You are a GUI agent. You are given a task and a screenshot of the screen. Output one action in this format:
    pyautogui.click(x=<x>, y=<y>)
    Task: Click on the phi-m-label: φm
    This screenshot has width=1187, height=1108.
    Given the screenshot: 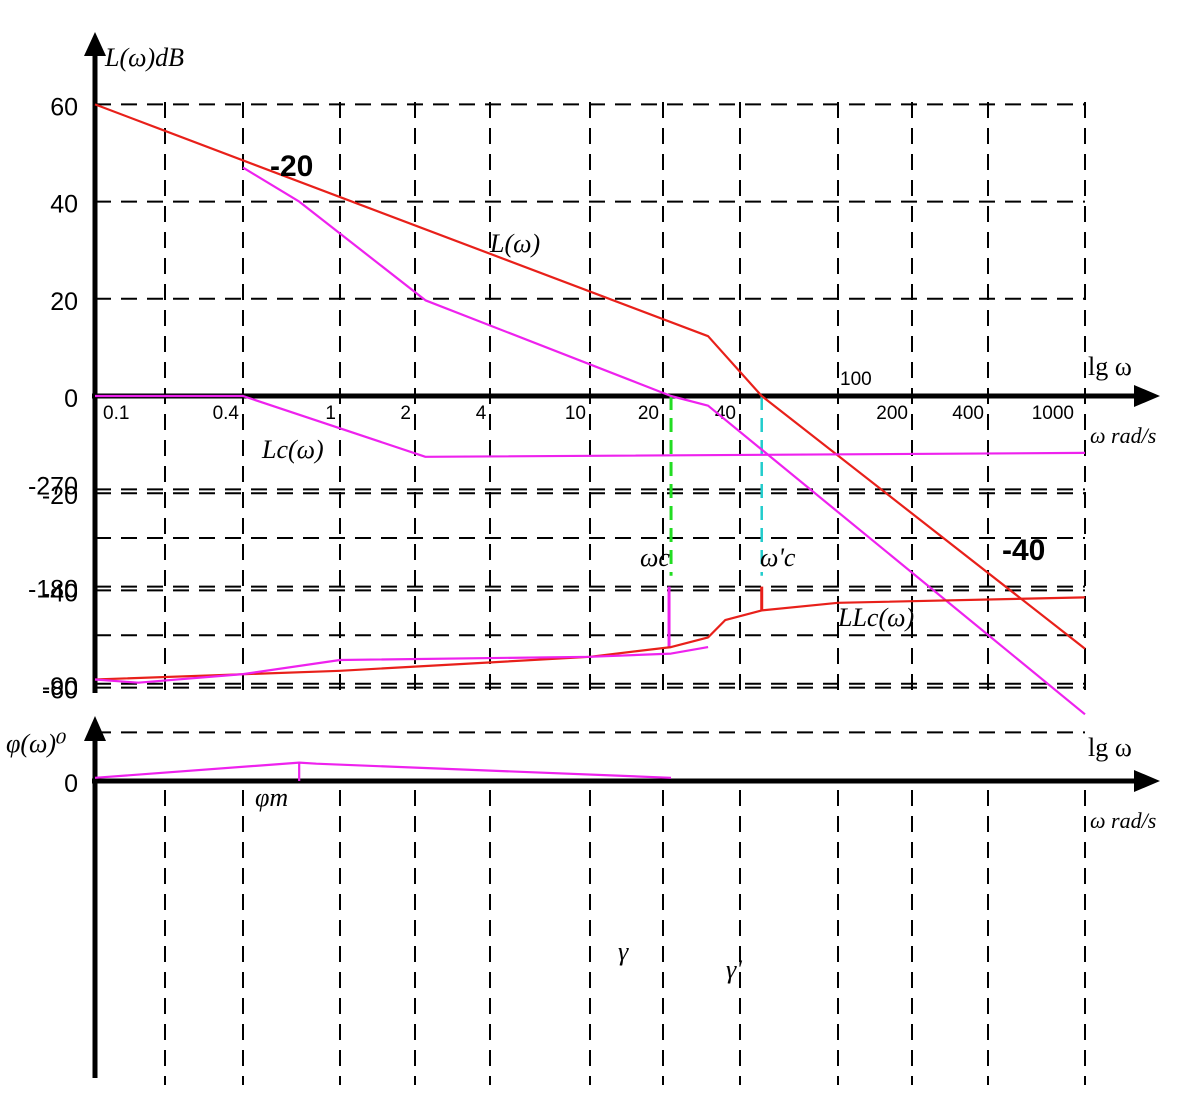 What is the action you would take?
    pyautogui.click(x=271, y=797)
    